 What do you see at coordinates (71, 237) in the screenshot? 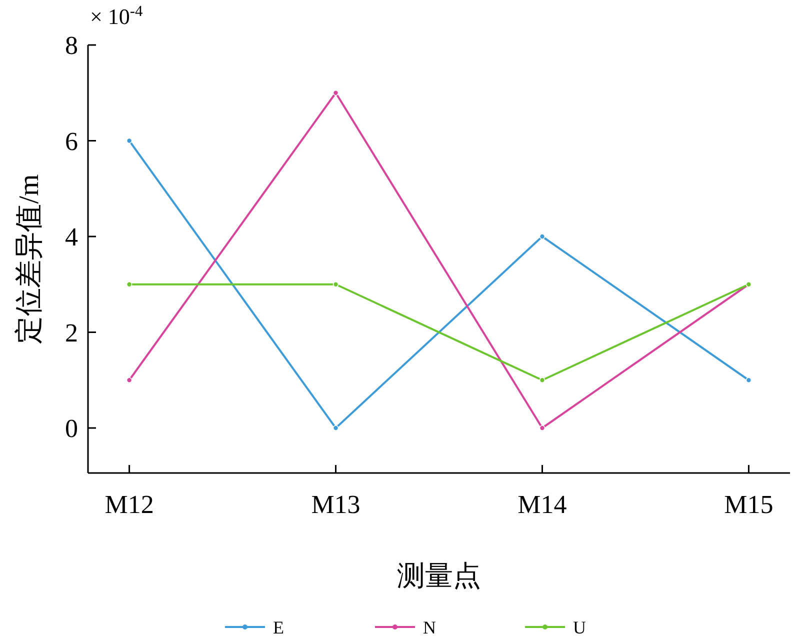
I see `y-tick-label: 4` at bounding box center [71, 237].